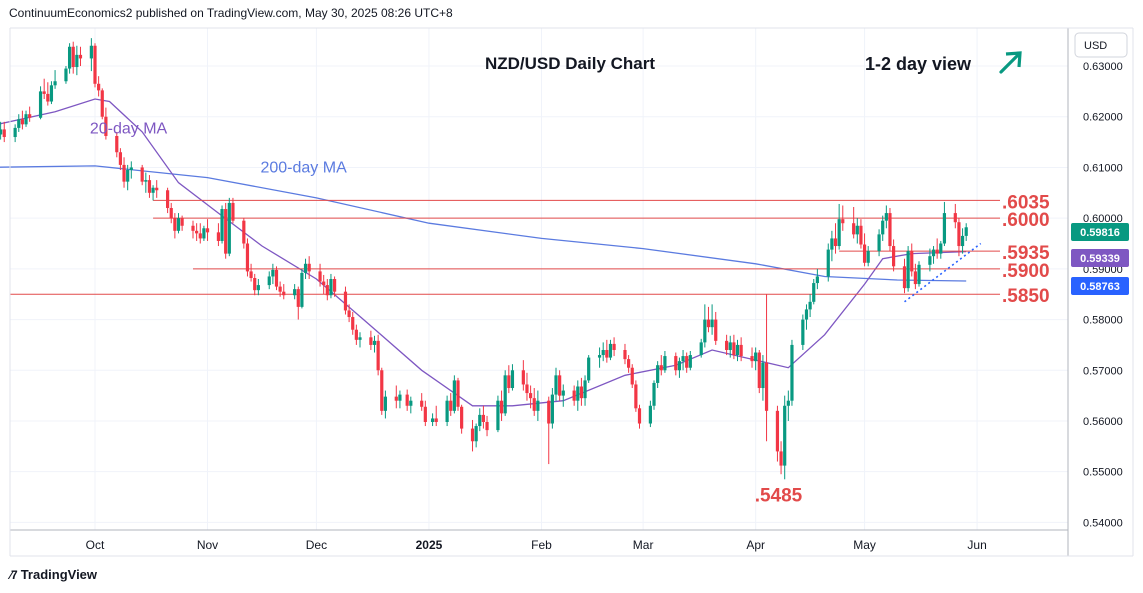  What do you see at coordinates (1103, 67) in the screenshot?
I see `y-tick-label: 0.63000` at bounding box center [1103, 67].